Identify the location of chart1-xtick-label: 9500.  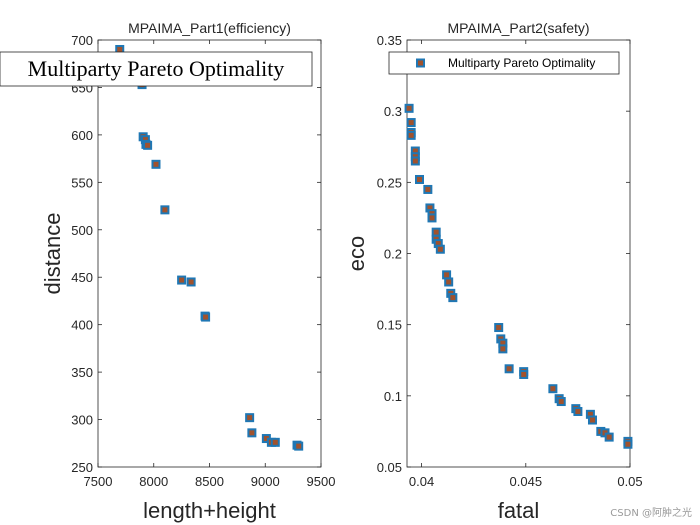
(321, 481).